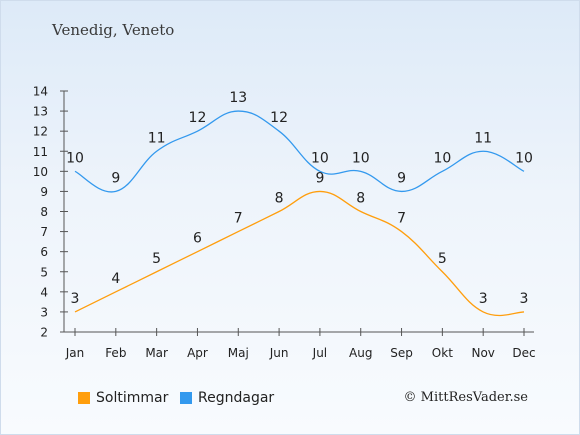  Describe the element at coordinates (156, 353) in the screenshot. I see `x-tick-label: Mar` at that location.